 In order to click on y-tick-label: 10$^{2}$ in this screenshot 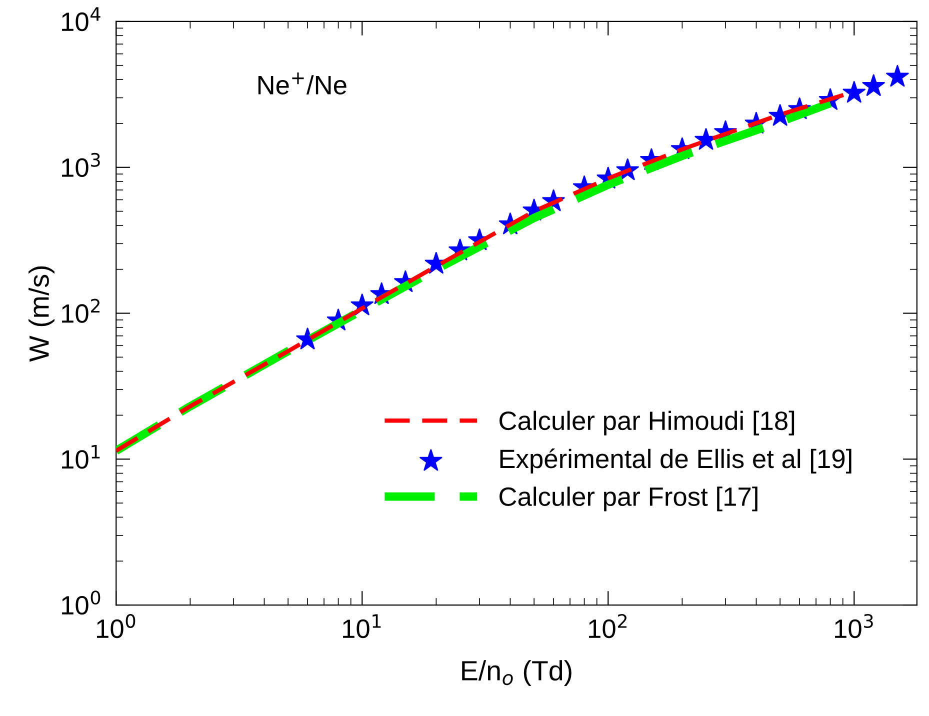, I will do `click(81, 310)`.